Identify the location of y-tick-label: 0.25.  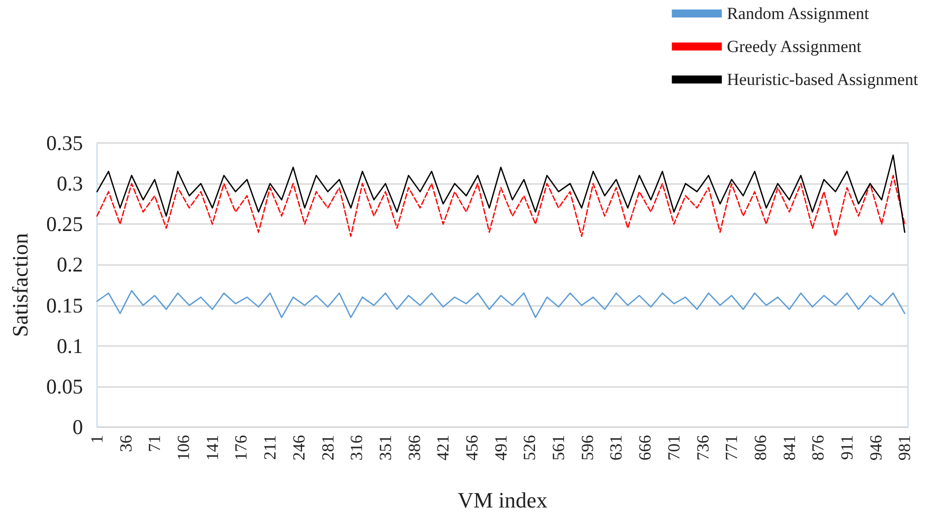
(64, 224).